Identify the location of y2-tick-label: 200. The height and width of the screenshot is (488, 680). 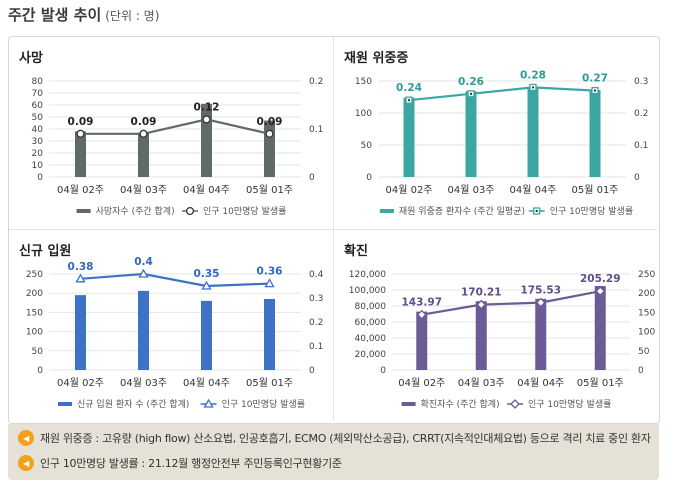
(646, 294).